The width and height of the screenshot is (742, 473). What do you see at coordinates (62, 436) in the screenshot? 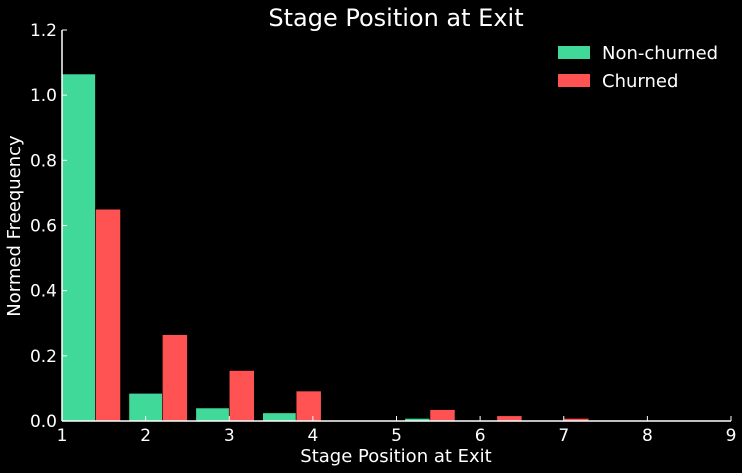
I see `x-tick-label: 1` at bounding box center [62, 436].